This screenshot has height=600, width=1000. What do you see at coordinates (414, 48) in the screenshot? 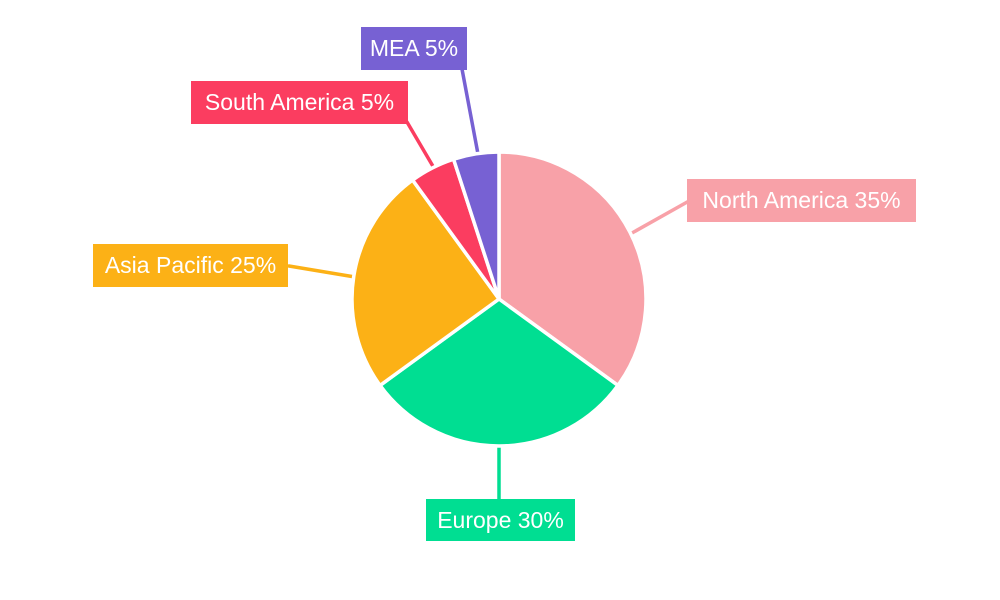
I see `slice-label-mea: MEA 5%` at bounding box center [414, 48].